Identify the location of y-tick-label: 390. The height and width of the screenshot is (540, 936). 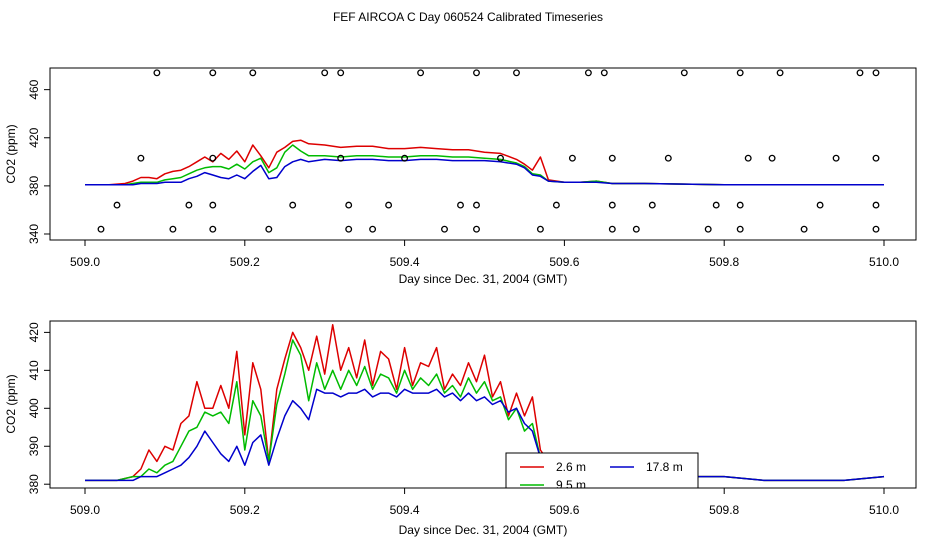
(34, 446).